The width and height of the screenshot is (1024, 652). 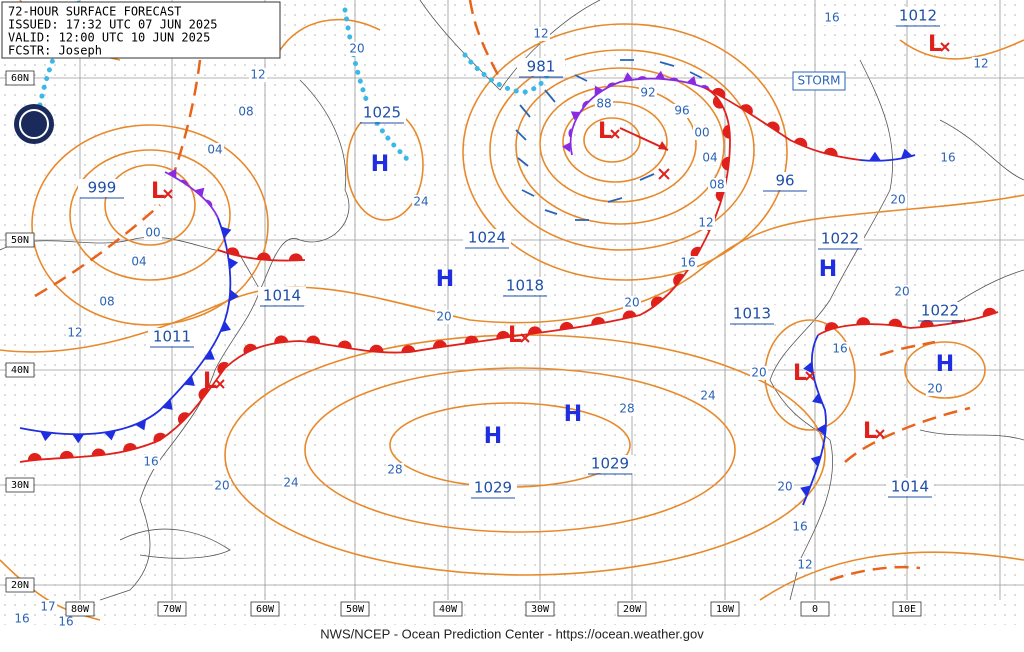 What do you see at coordinates (603, 104) in the screenshot?
I see `isobar-label: 88` at bounding box center [603, 104].